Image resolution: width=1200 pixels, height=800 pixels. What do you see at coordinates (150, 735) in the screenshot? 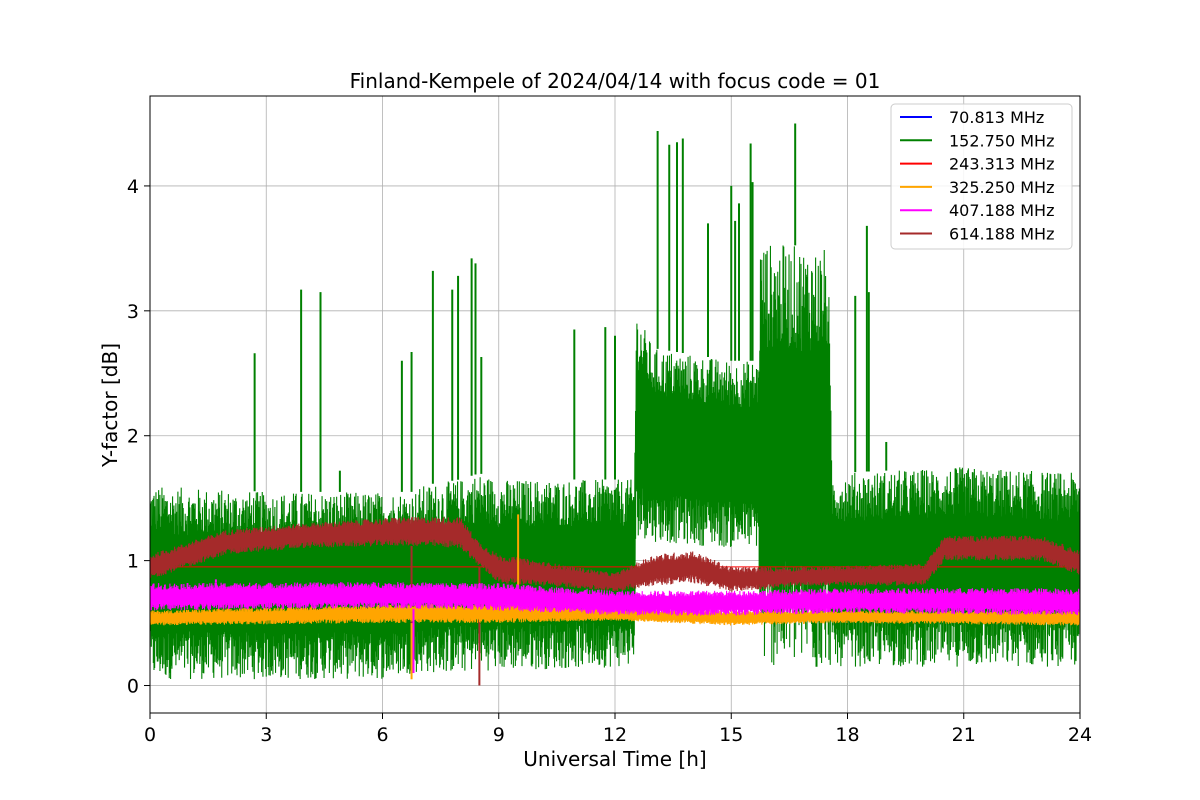
I see `x-tick-label: 0` at bounding box center [150, 735].